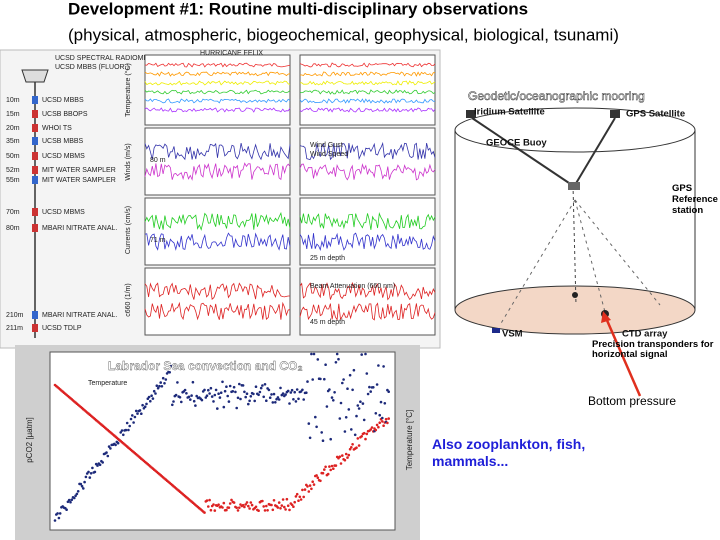 Image resolution: width=720 pixels, height=540 pixels. What do you see at coordinates (522, 151) in the screenshot?
I see `link` at bounding box center [522, 151].